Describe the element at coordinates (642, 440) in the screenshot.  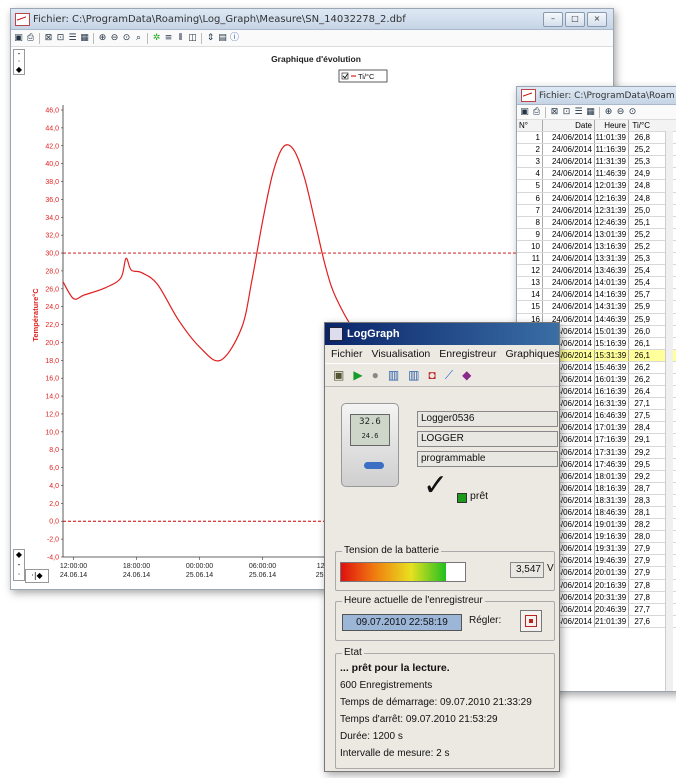
I see `table-cell: 29,1` at that location.